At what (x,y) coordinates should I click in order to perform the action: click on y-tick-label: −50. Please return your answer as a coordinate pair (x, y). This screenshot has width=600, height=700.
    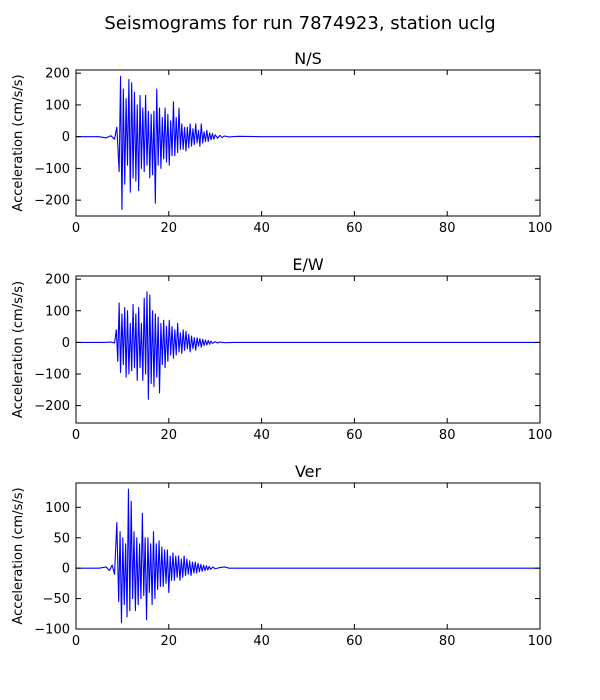
    Looking at the image, I should click on (56, 599).